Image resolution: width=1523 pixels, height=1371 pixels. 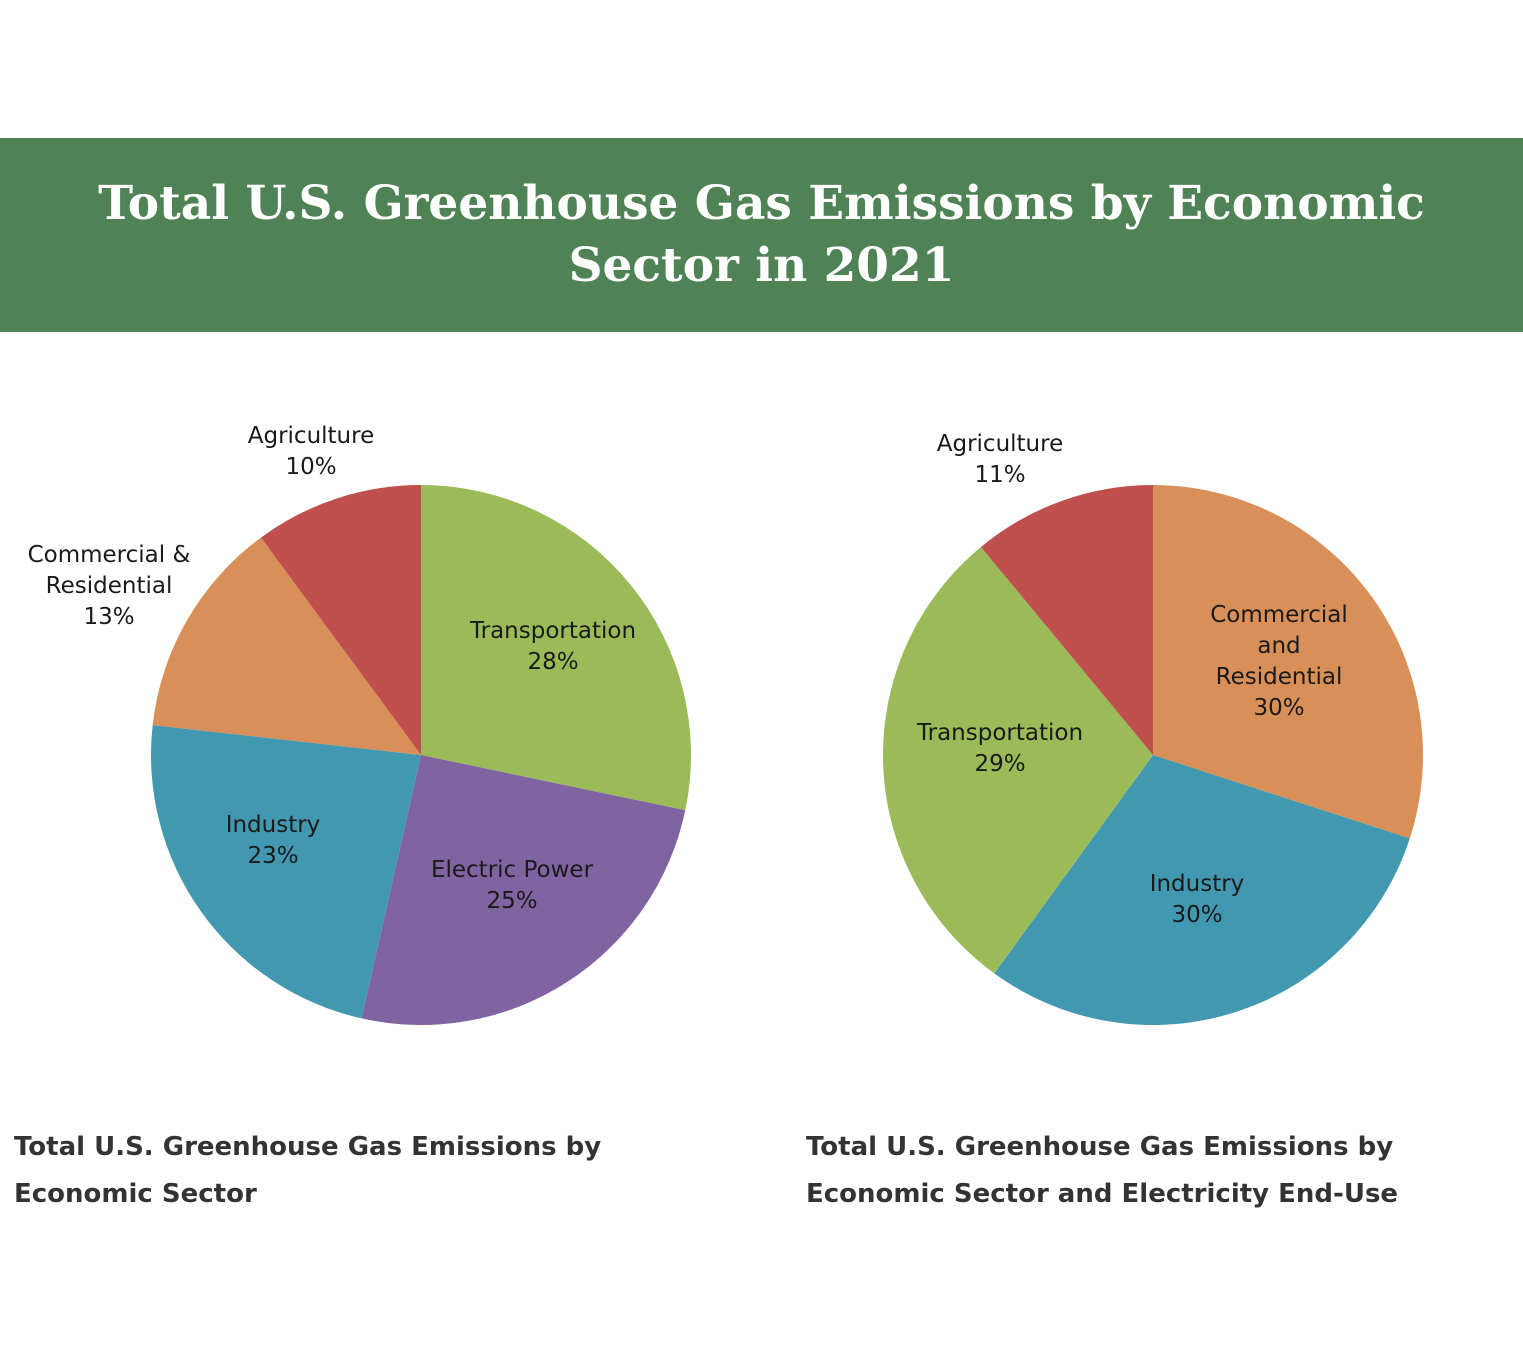 What do you see at coordinates (109, 586) in the screenshot?
I see `slice-label-commercial-residential: Commercial & Residential 13%` at bounding box center [109, 586].